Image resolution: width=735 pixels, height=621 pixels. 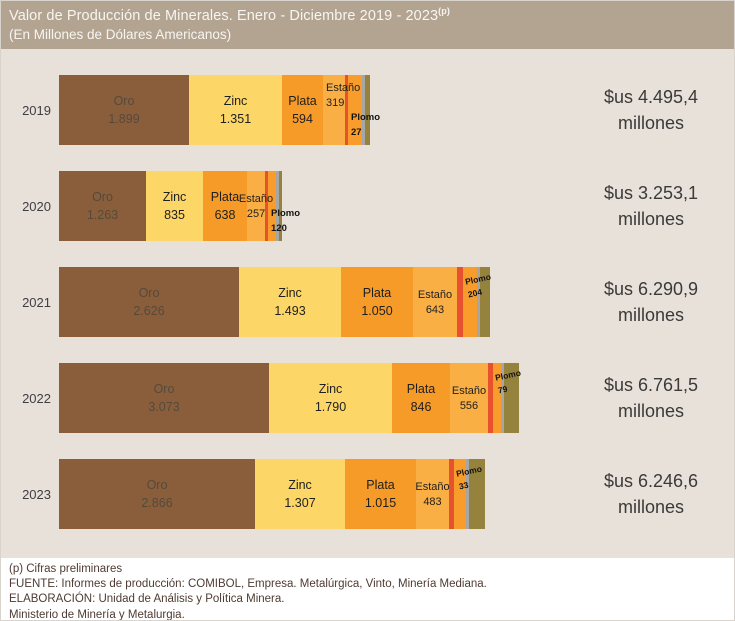 I want to click on segment-oro: Oro 1.263, so click(x=102, y=206).